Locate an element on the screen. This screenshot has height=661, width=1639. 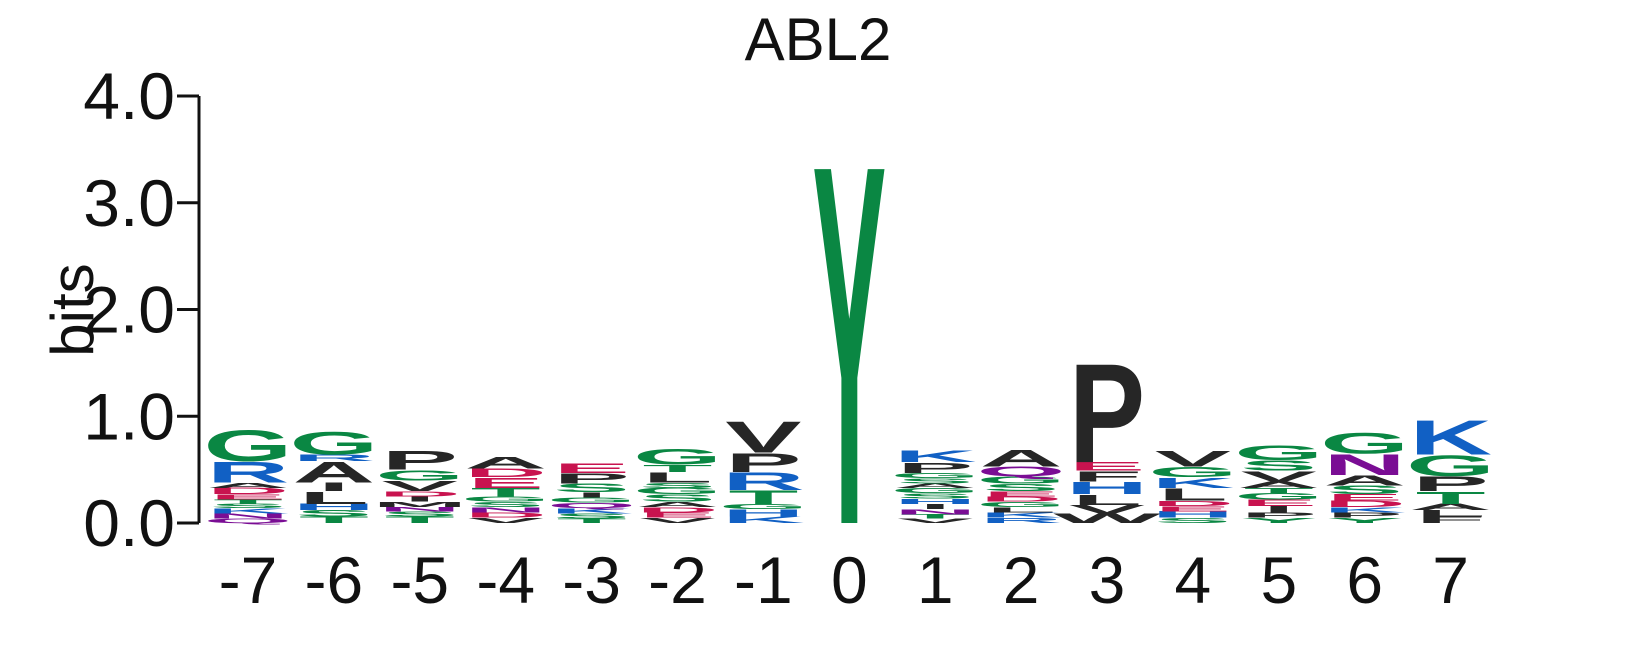
y-axis: 0.0 1.0 2.0 3.0 4.0 is located at coordinates (142, 309).